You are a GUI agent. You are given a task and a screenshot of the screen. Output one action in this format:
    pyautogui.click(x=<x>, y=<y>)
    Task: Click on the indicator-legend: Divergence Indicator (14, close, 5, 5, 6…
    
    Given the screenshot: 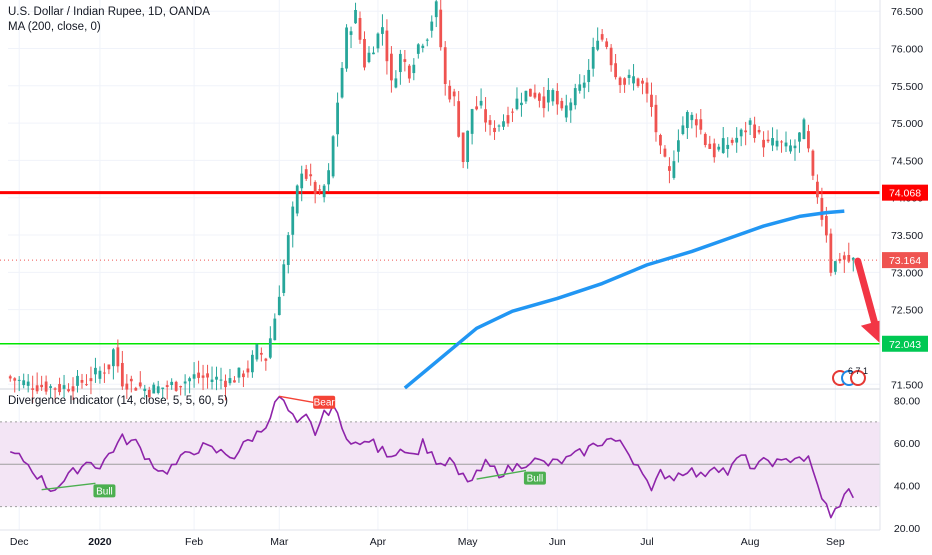 What is the action you would take?
    pyautogui.click(x=118, y=401)
    